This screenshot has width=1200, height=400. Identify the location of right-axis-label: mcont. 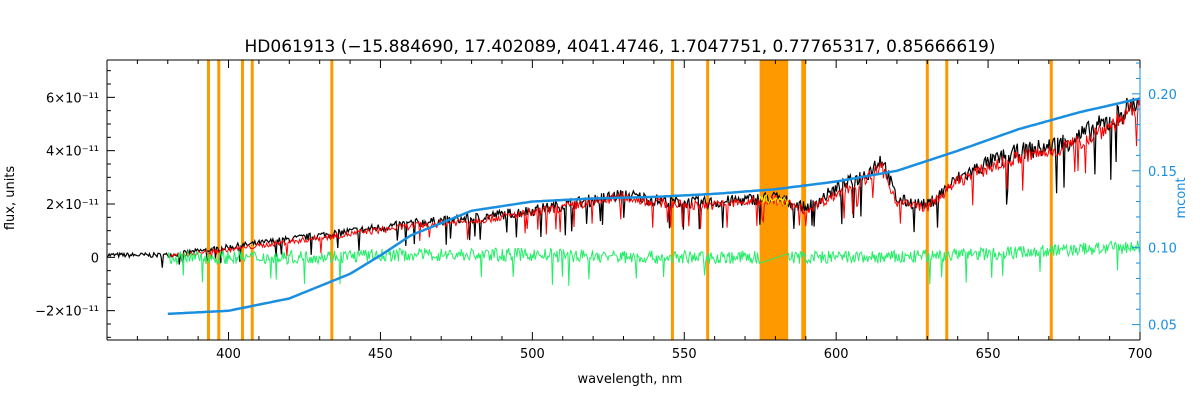
(1181, 197).